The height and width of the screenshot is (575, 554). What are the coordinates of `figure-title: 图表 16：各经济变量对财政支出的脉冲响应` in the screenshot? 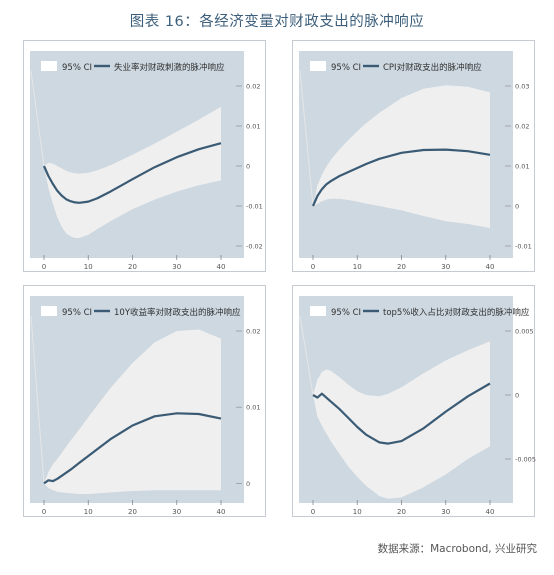 It's located at (277, 22).